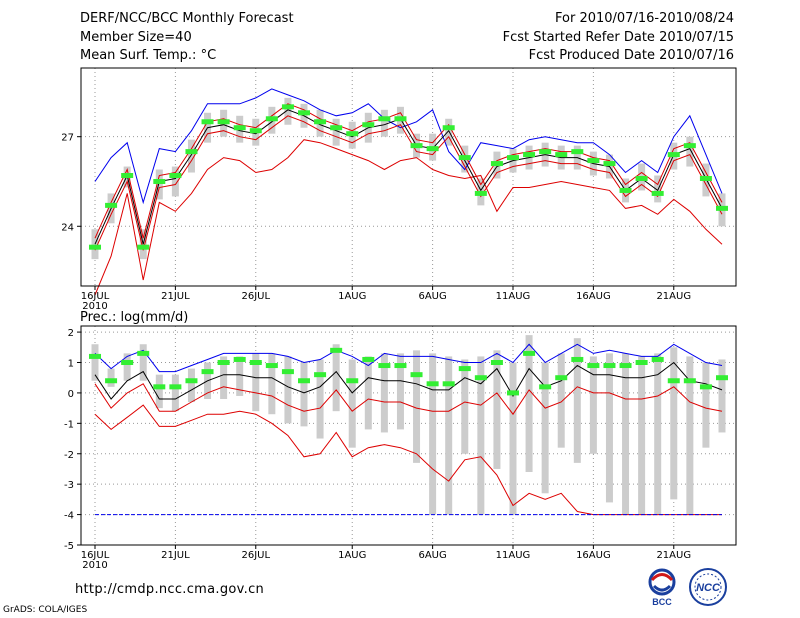  I want to click on prec-xtick-label: 11AUG, so click(513, 555).